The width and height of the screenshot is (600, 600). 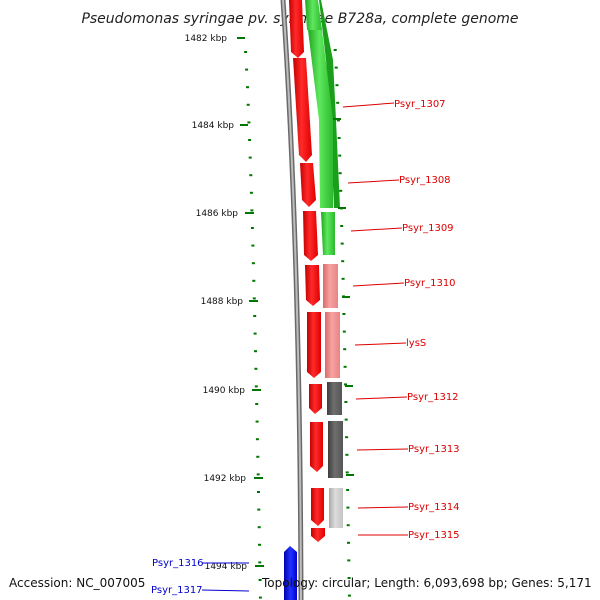 I want to click on inner-dots, so click(x=342, y=323).